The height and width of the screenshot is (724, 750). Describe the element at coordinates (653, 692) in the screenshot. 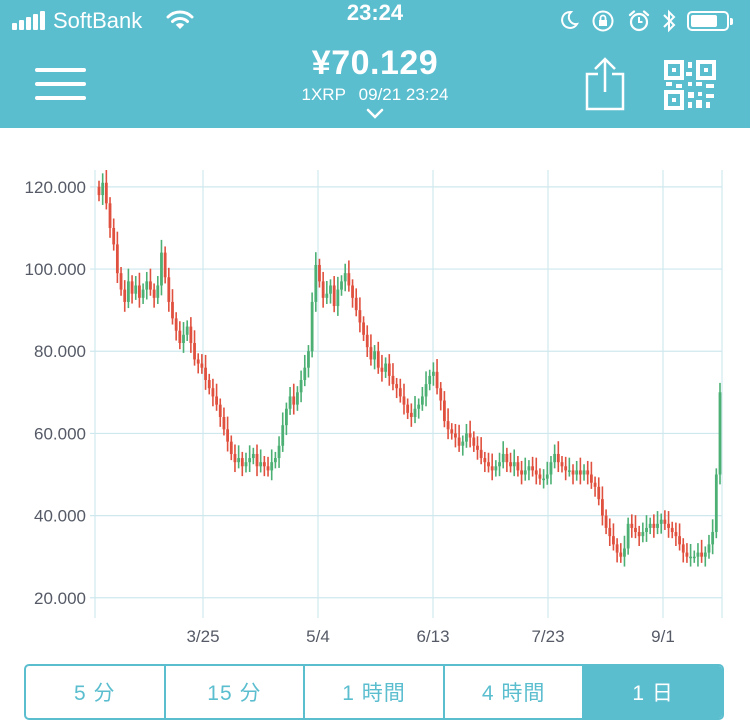

I see `interval-tab-4: 1 日` at that location.